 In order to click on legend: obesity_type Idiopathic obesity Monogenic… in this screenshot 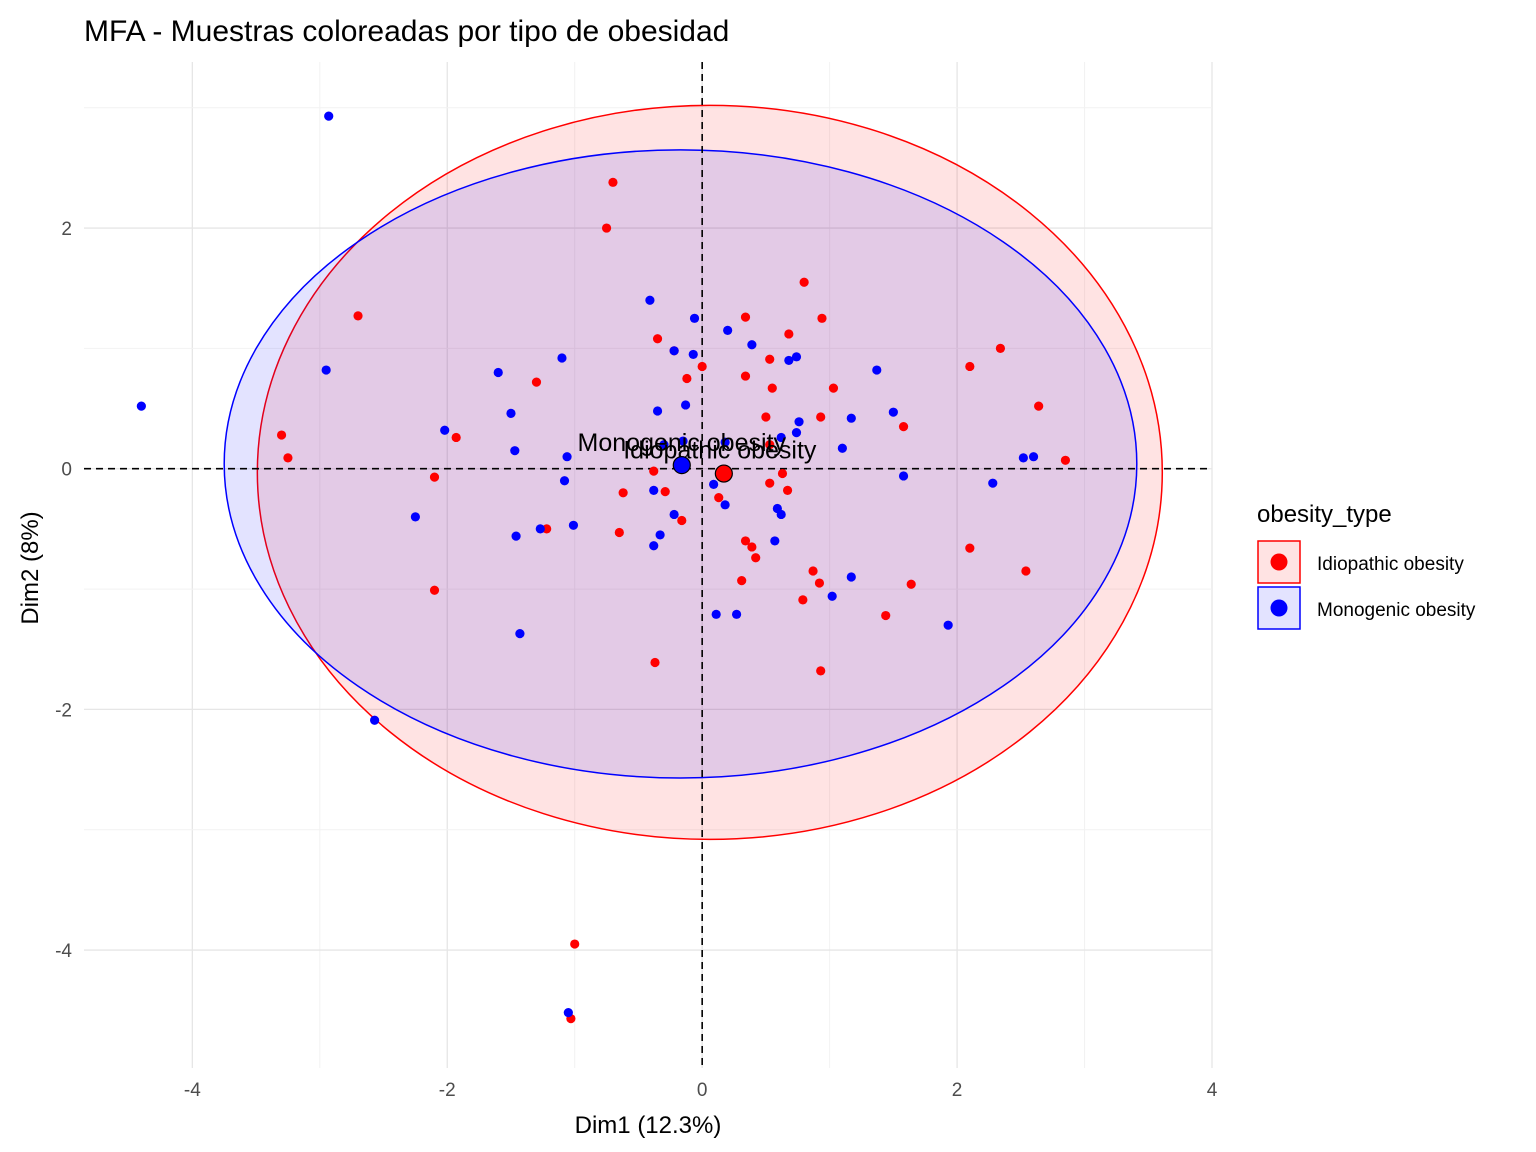, I will do `click(1366, 565)`.